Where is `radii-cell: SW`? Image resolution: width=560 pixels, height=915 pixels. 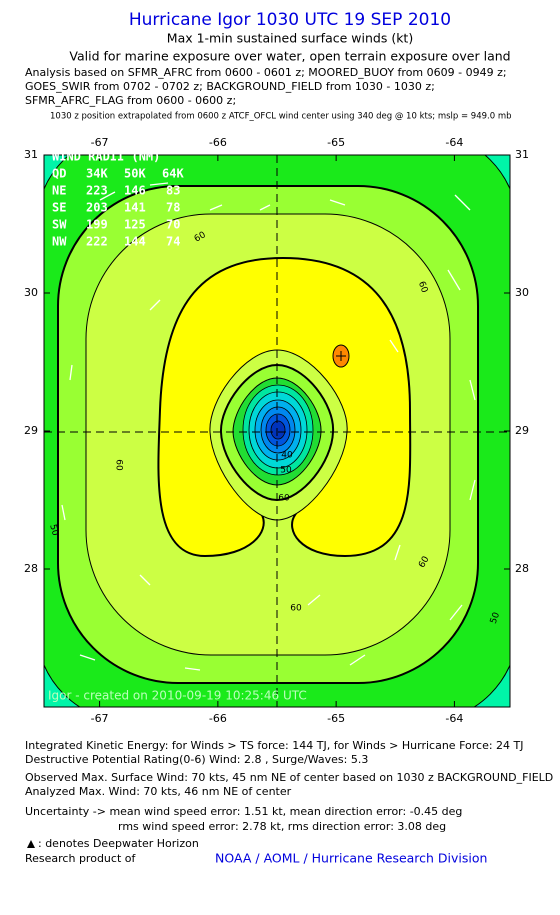 radii-cell: SW is located at coordinates (59, 225).